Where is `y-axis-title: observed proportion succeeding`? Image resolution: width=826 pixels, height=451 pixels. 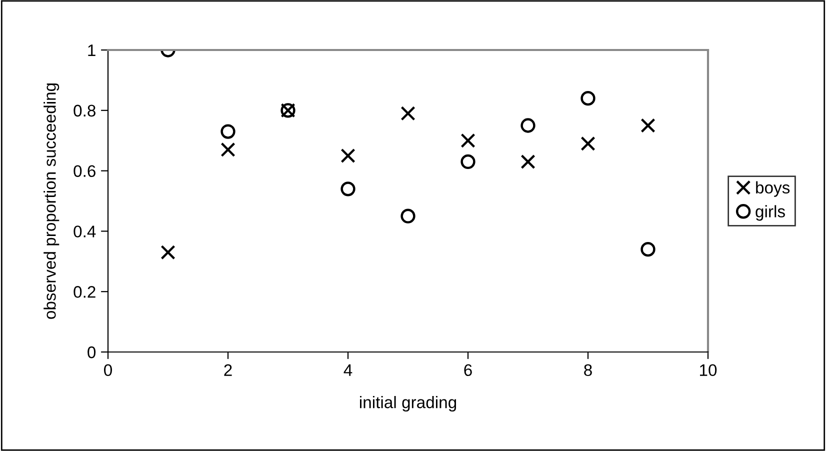
y-axis-title: observed proportion succeeding is located at coordinates (52, 201).